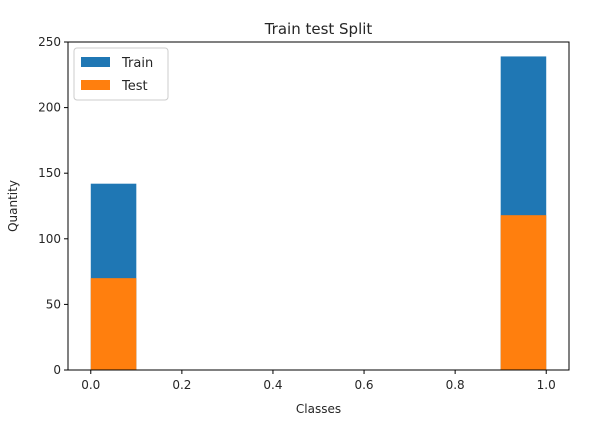 Image resolution: width=596 pixels, height=426 pixels. I want to click on legend-swatch-train, so click(95, 62).